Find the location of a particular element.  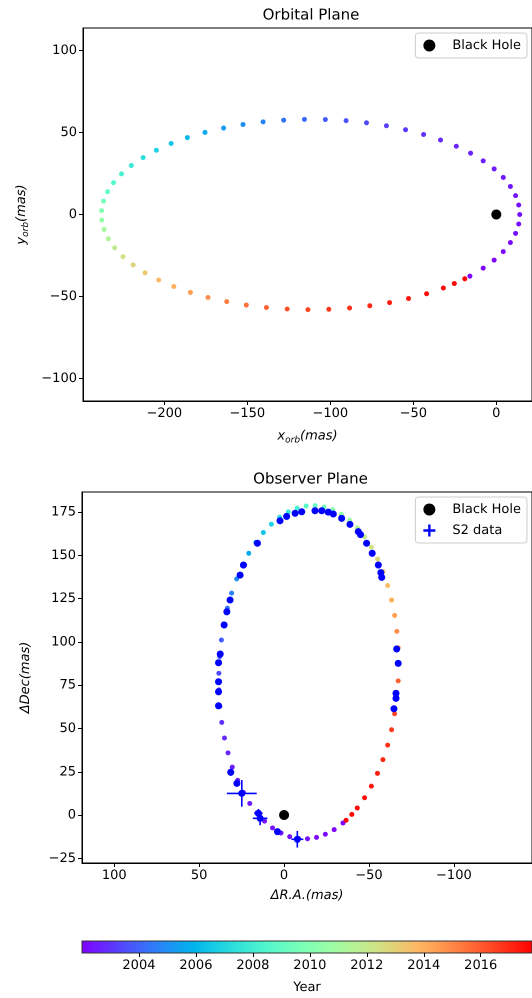

legend-label: S2 data is located at coordinates (477, 530).